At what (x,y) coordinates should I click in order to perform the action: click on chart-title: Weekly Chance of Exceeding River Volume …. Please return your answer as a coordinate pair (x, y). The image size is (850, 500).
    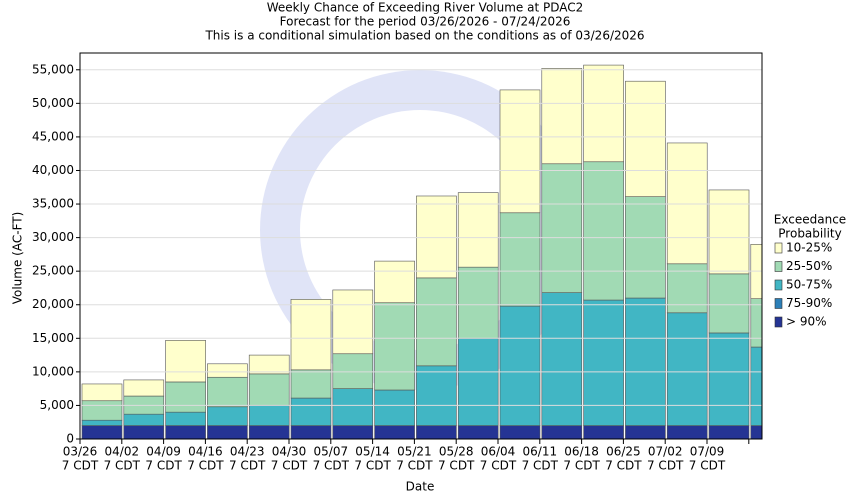
    Looking at the image, I should click on (425, 8).